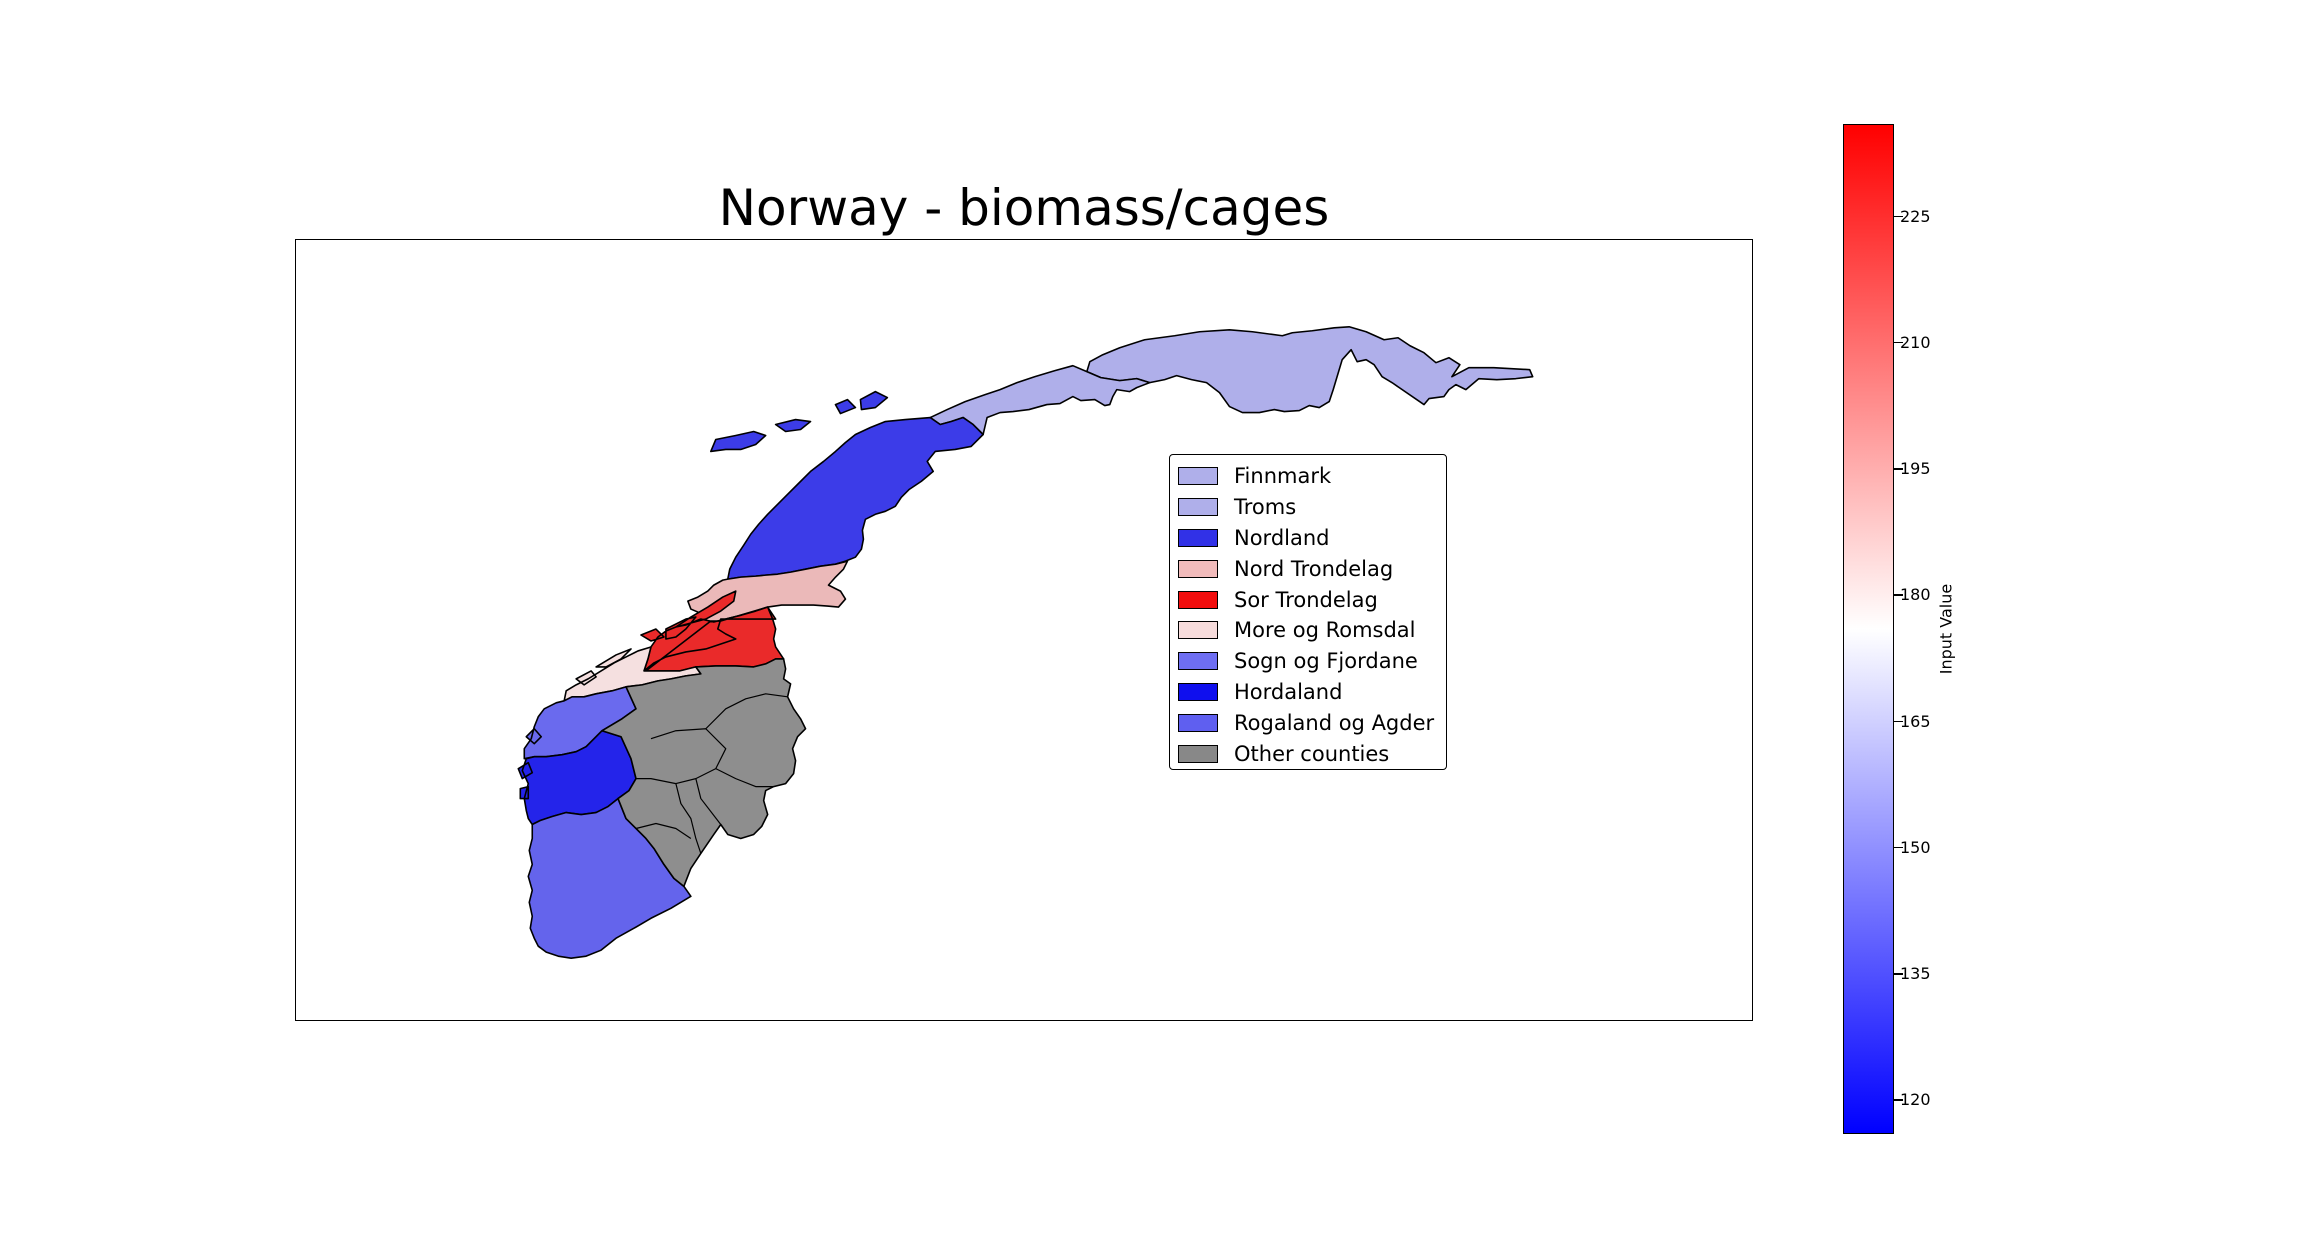 Image resolution: width=2318 pixels, height=1242 pixels. What do you see at coordinates (1915, 974) in the screenshot?
I see `colorbar-tick-label: 135` at bounding box center [1915, 974].